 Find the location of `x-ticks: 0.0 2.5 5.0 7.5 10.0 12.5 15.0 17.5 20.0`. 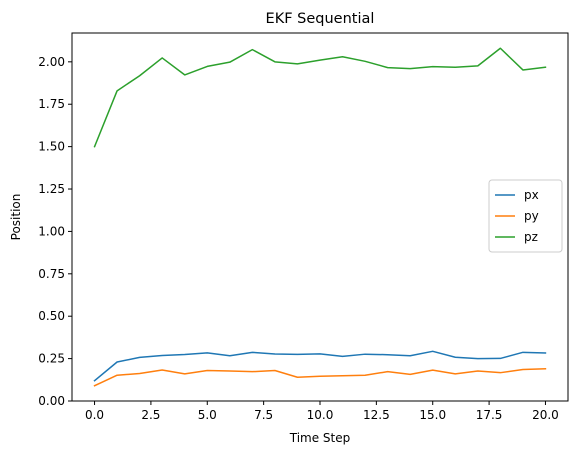

x-ticks: 0.0 2.5 5.0 7.5 10.0 12.5 15.0 17.5 20.0 is located at coordinates (322, 411).